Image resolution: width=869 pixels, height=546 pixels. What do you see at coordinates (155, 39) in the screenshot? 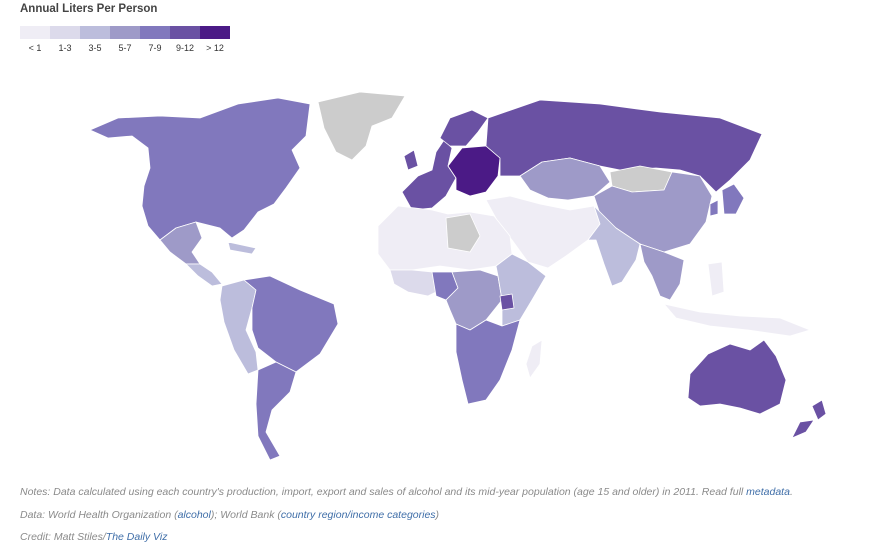
I see `legend-item: 7-9` at bounding box center [155, 39].